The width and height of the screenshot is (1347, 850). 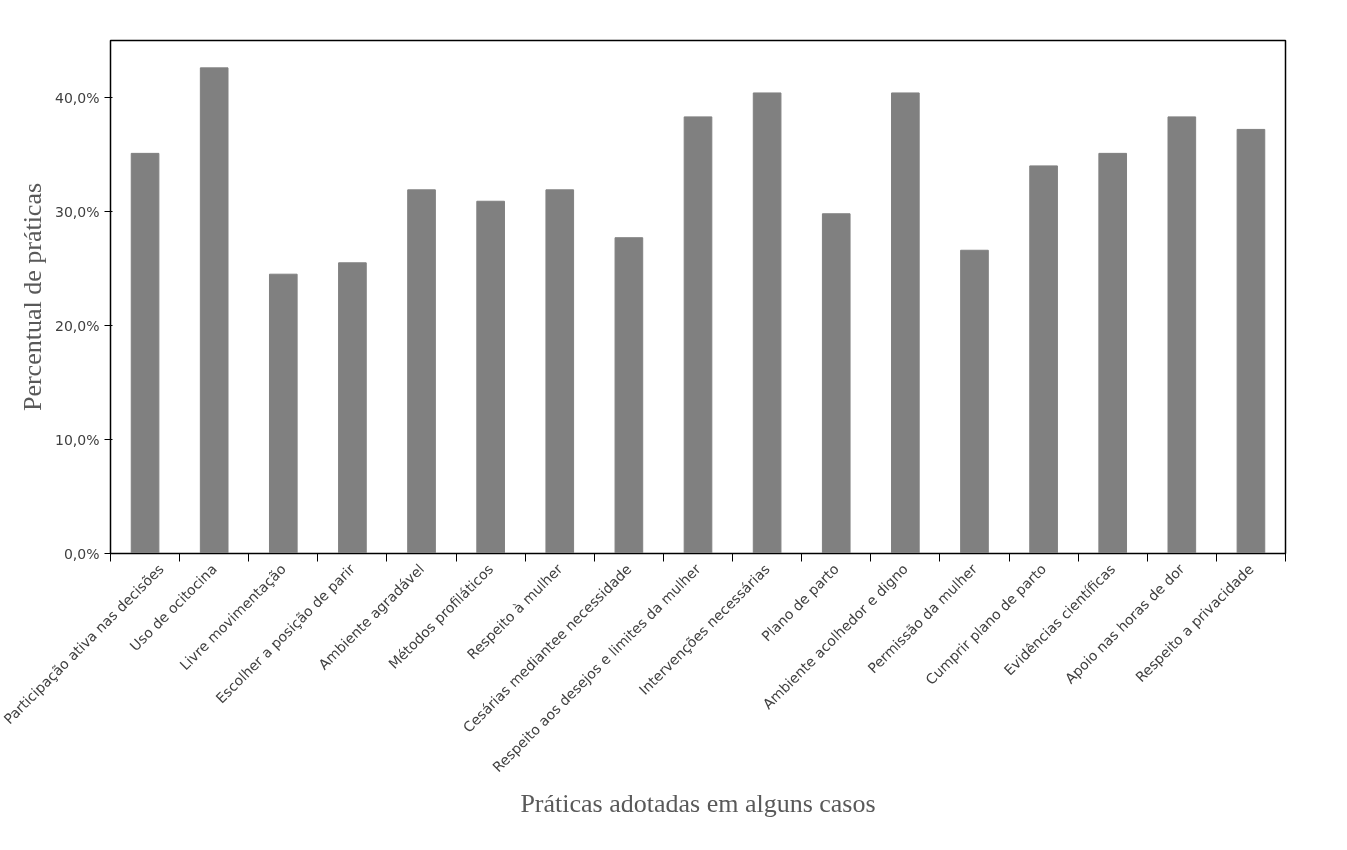 I want to click on y-tick-label: 40,0%, so click(x=77, y=97).